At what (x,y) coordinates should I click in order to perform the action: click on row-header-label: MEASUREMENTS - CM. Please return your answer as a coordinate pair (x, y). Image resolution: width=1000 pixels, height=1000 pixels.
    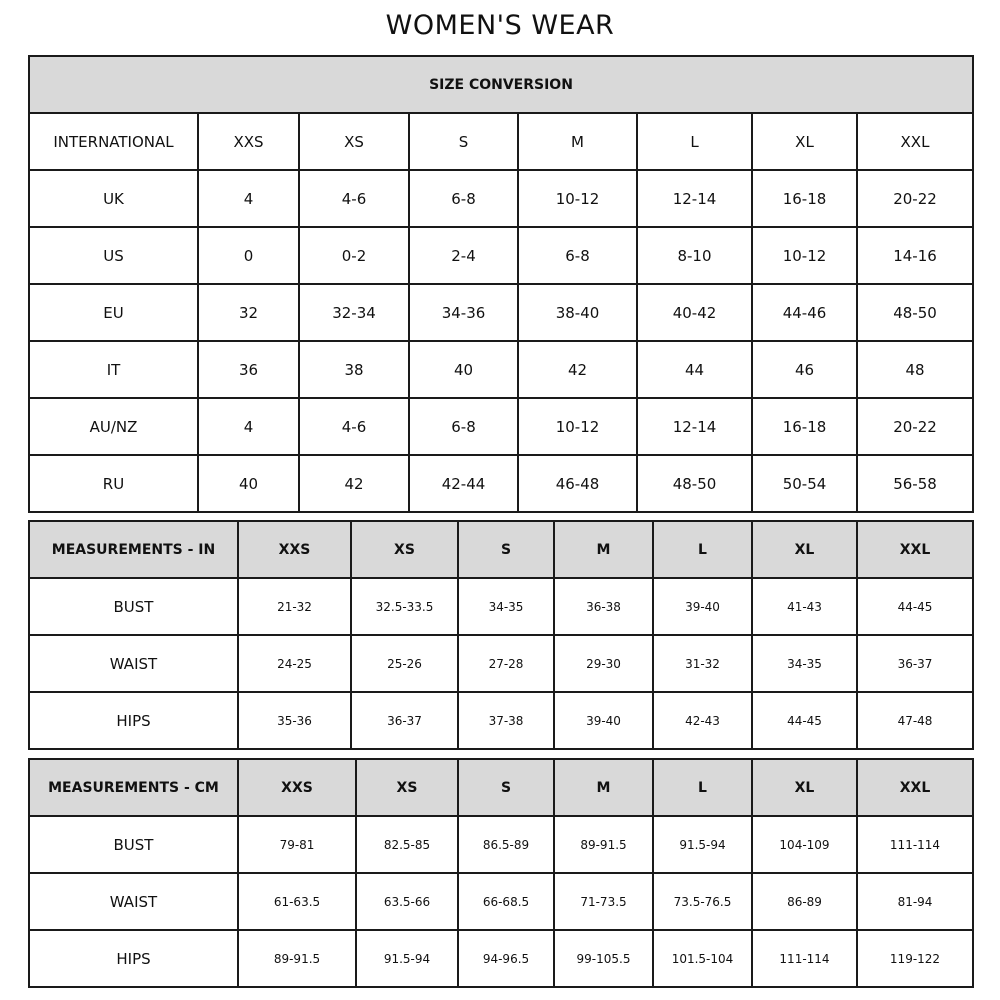
    Looking at the image, I should click on (133, 787).